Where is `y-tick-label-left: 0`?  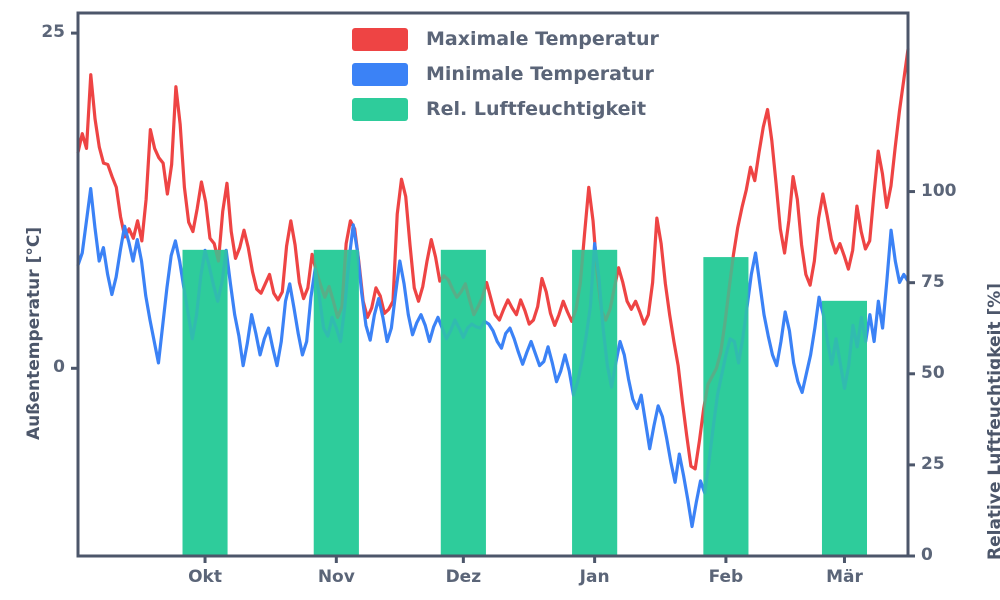 y-tick-label-left: 0 is located at coordinates (59, 367).